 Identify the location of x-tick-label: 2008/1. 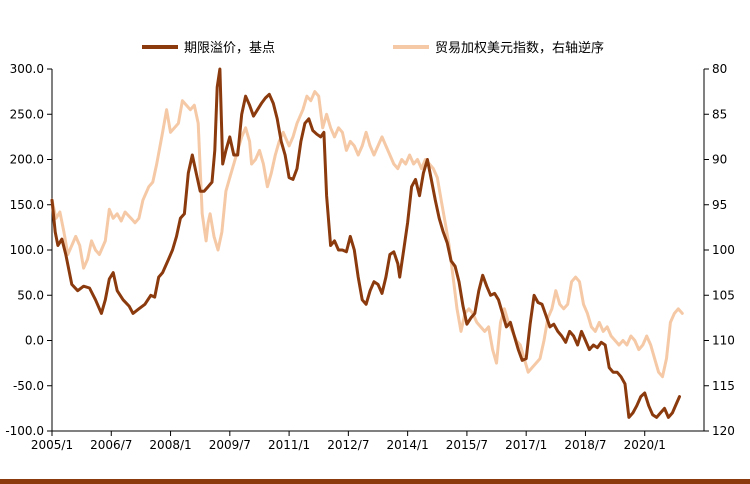
(170, 445).